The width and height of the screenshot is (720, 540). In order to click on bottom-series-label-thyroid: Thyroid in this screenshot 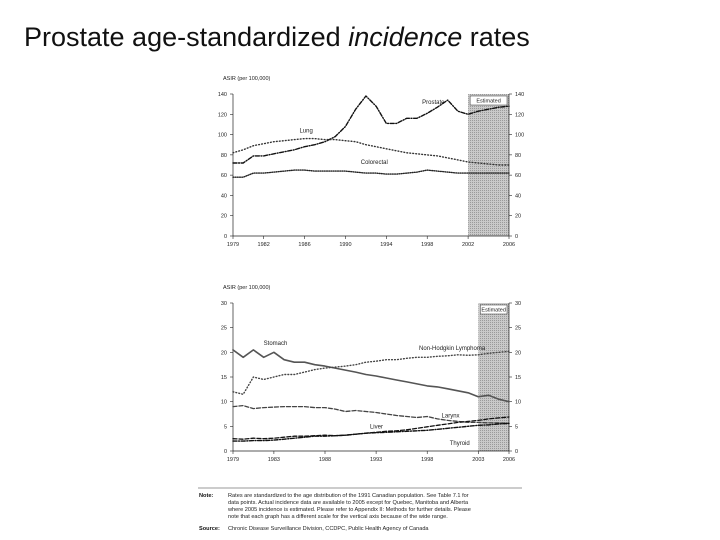, I will do `click(460, 444)`.